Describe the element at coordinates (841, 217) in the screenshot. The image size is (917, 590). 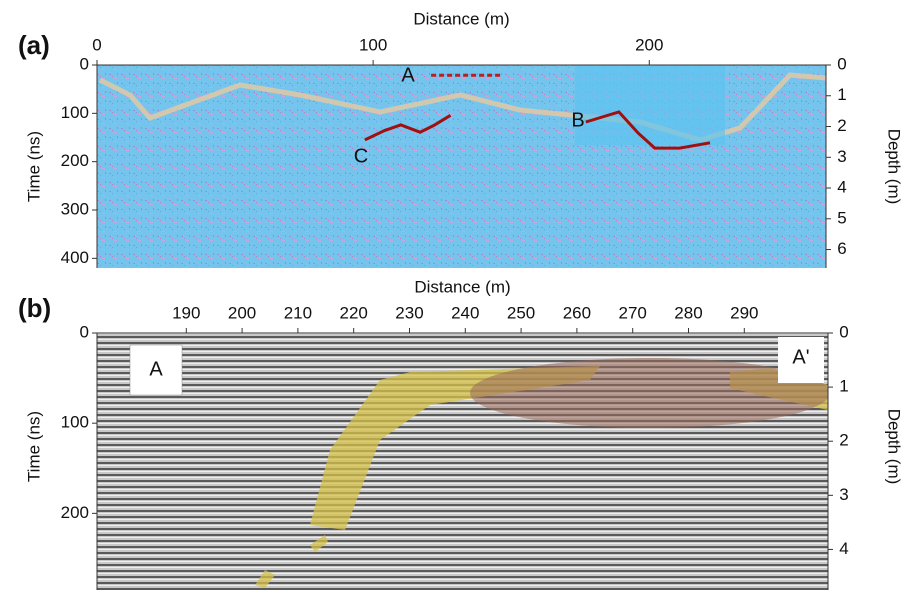
I see `y2-tick-label: 5` at that location.